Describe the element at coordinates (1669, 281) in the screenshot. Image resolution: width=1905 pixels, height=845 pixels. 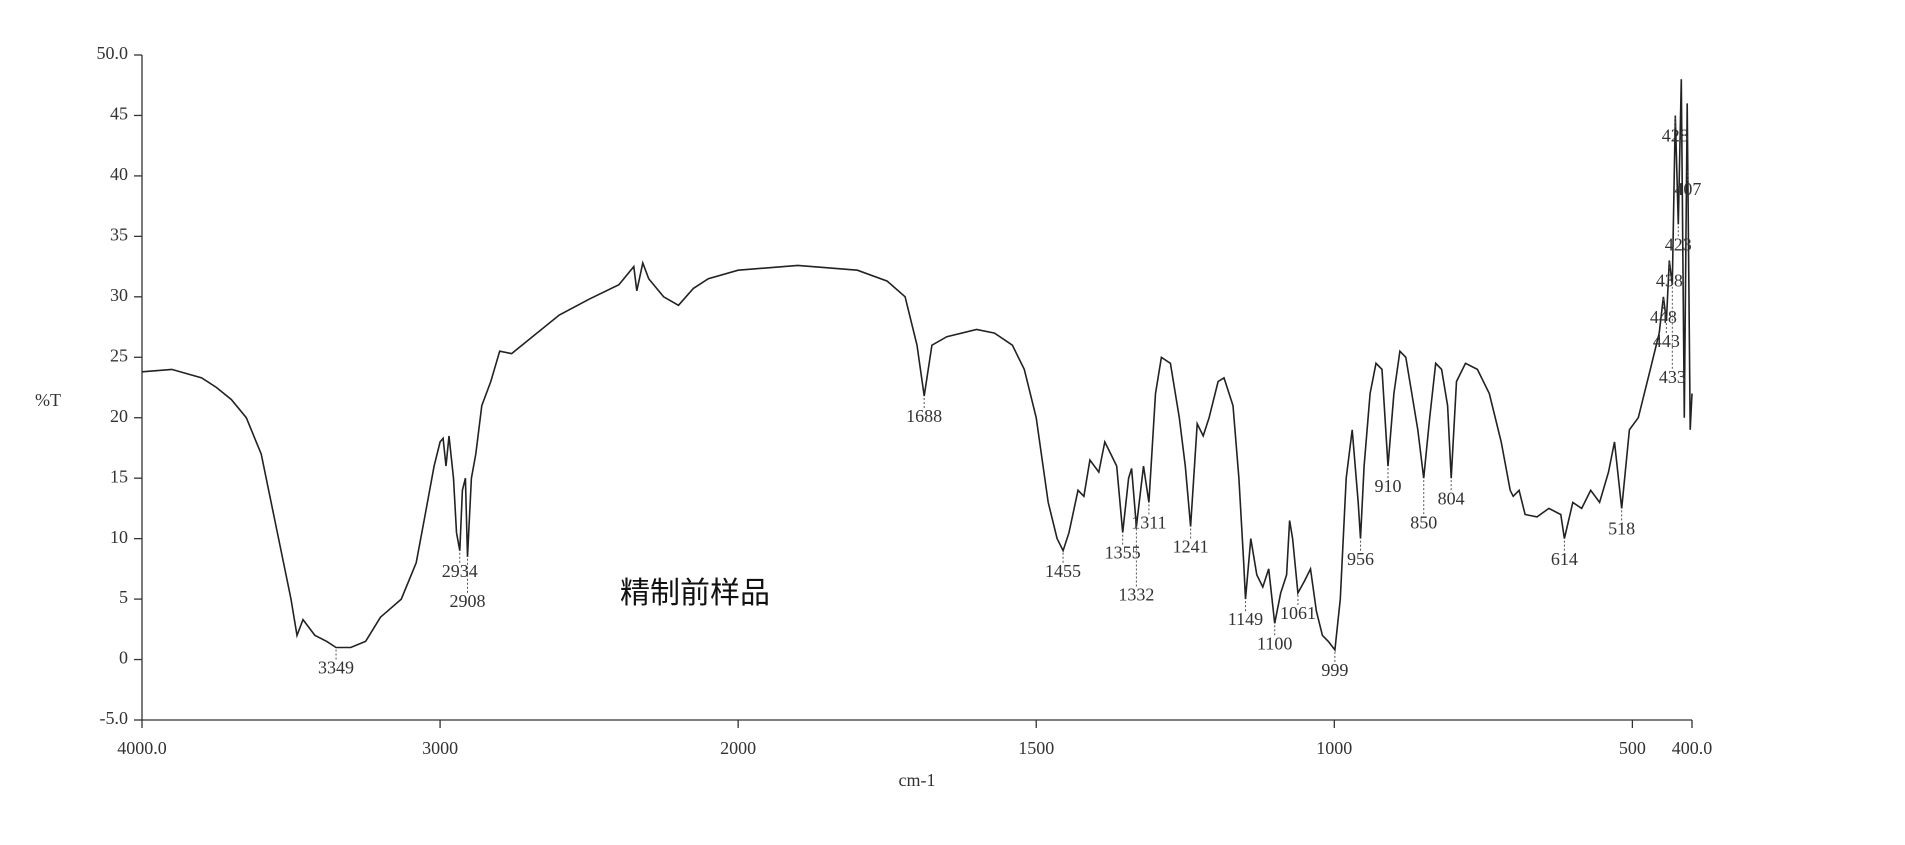
I see `peak-label: 438` at that location.